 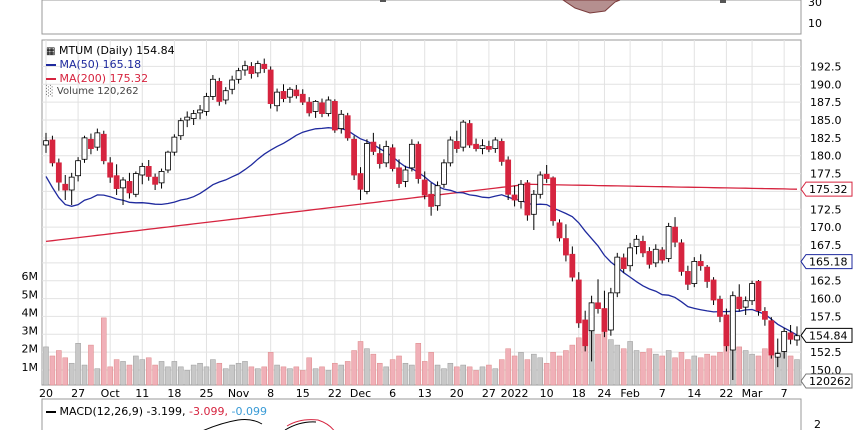 I want to click on ma200-badge-label: 175.32, so click(x=828, y=189).